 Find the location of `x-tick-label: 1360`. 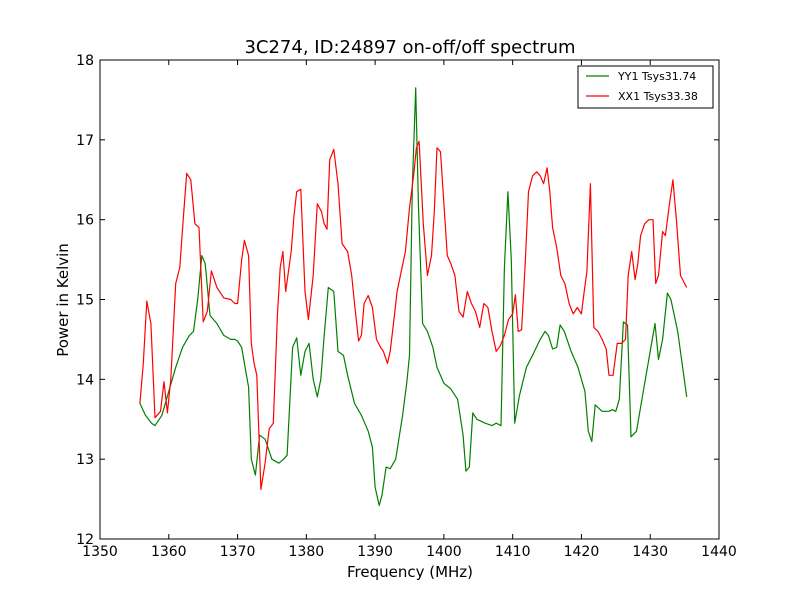

x-tick-label: 1360 is located at coordinates (169, 552).